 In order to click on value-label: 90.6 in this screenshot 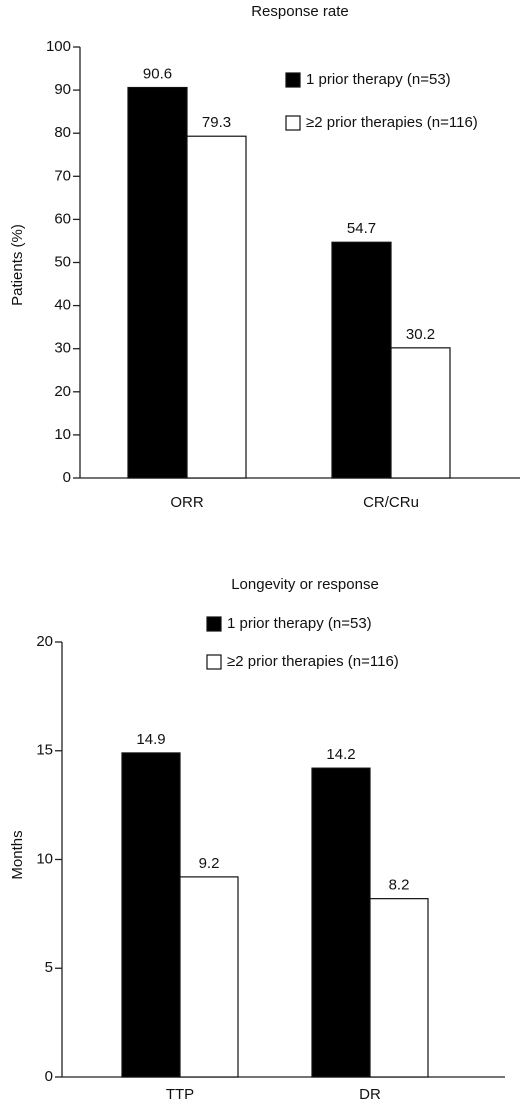, I will do `click(157, 73)`.